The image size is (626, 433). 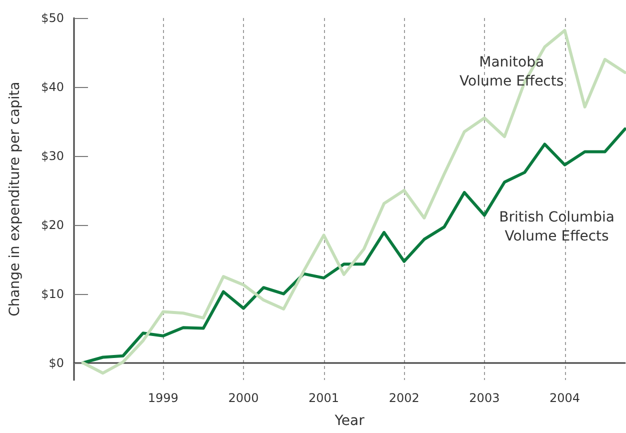 I want to click on series-label: British Columbia Volume Effects, so click(x=556, y=226).